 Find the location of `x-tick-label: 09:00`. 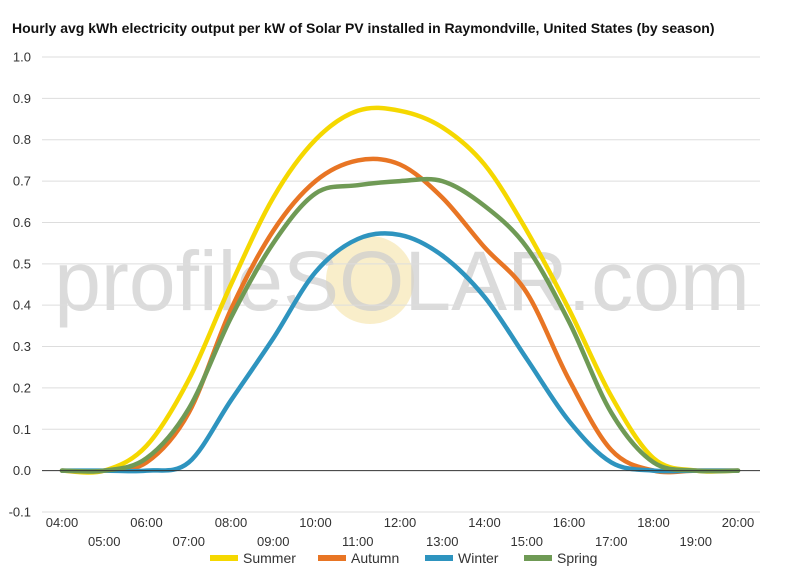

x-tick-label: 09:00 is located at coordinates (273, 541).